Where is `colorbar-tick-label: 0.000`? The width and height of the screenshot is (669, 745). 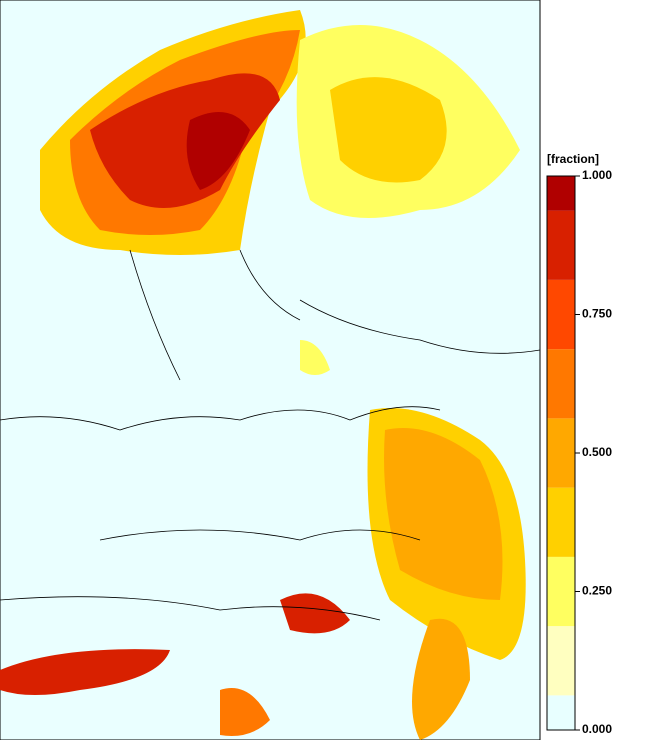 colorbar-tick-label: 0.000 is located at coordinates (597, 729).